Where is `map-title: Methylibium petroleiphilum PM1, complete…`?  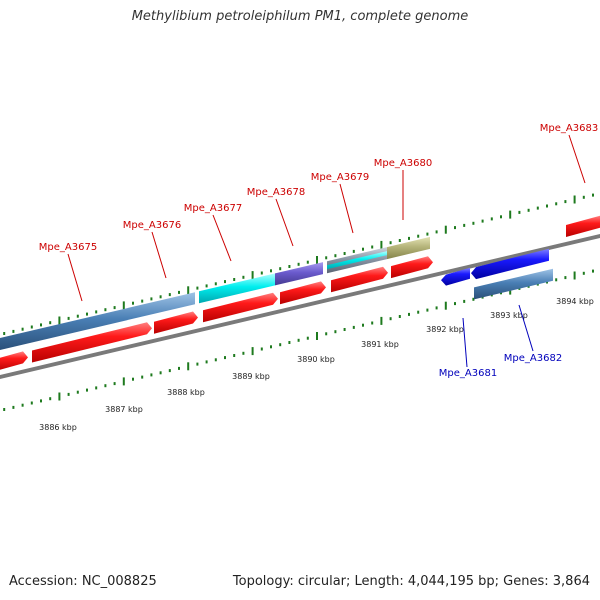 map-title: Methylibium petroleiphilum PM1, complete… is located at coordinates (300, 16).